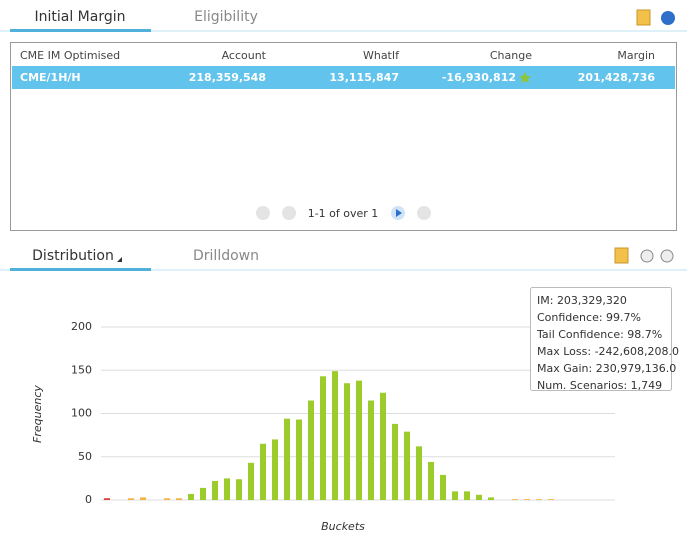 The image size is (687, 541). Describe the element at coordinates (636, 55) in the screenshot. I see `col-header: Margin` at that location.